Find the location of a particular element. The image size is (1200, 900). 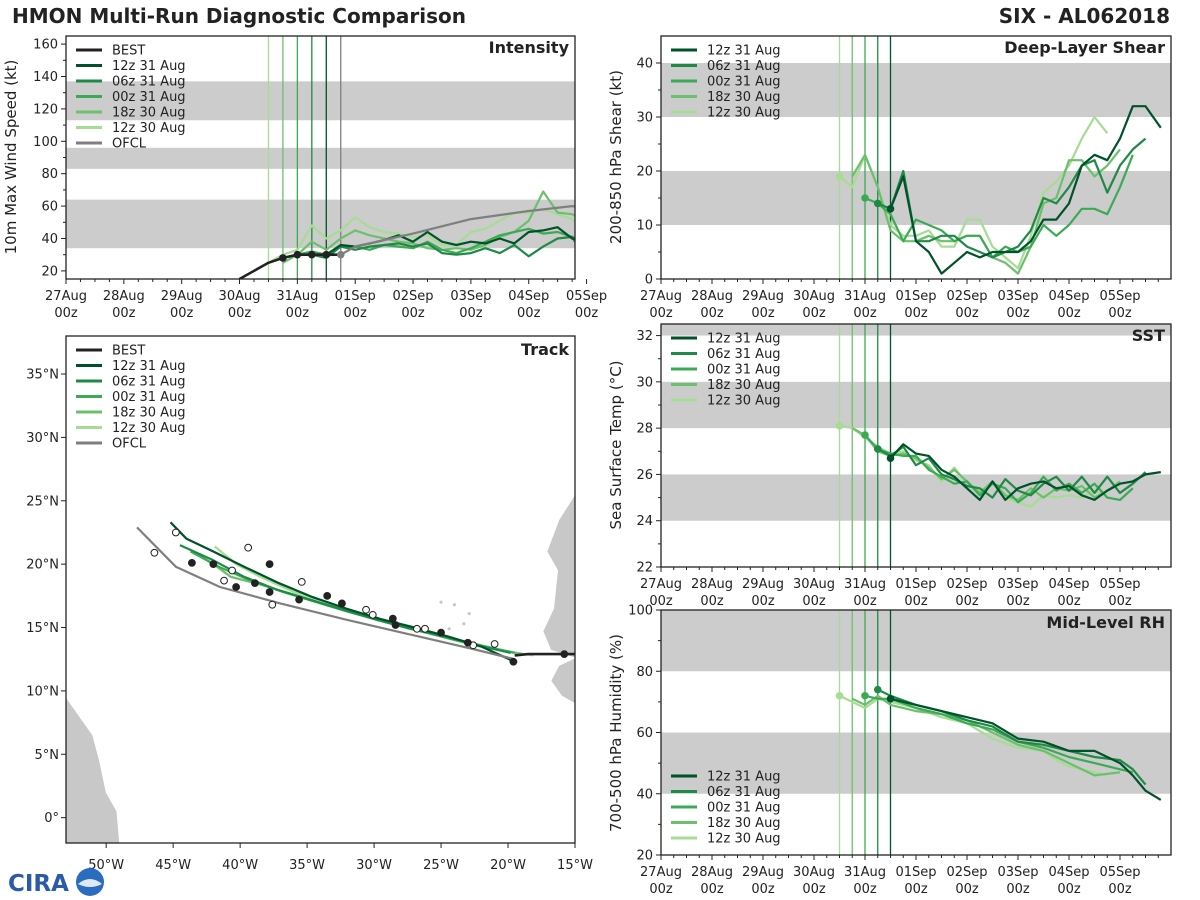

shear-xtick-label-2: 29Aug is located at coordinates (763, 296).